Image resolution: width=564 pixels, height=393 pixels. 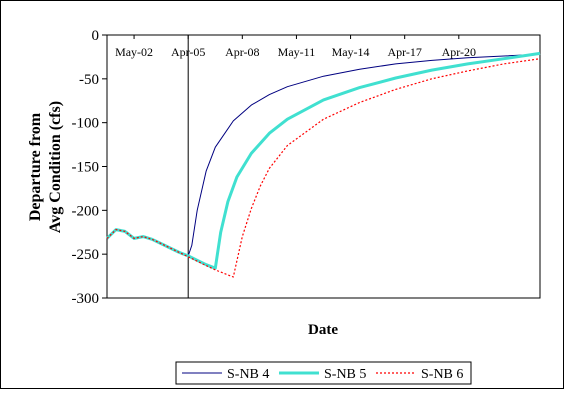 I want to click on y-axis-label-line-2: Avg Condition (cfs), so click(x=55, y=167).